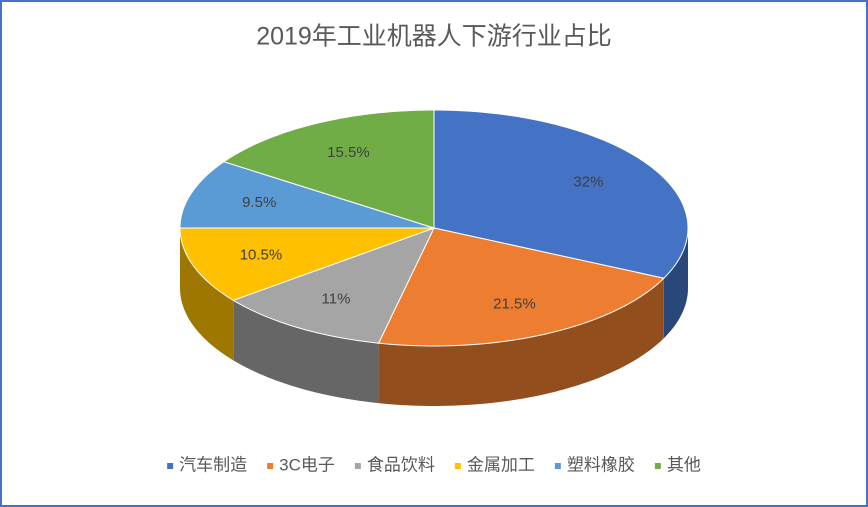 This screenshot has width=868, height=507. Describe the element at coordinates (213, 464) in the screenshot. I see `legend-label: 汽车制造` at that location.